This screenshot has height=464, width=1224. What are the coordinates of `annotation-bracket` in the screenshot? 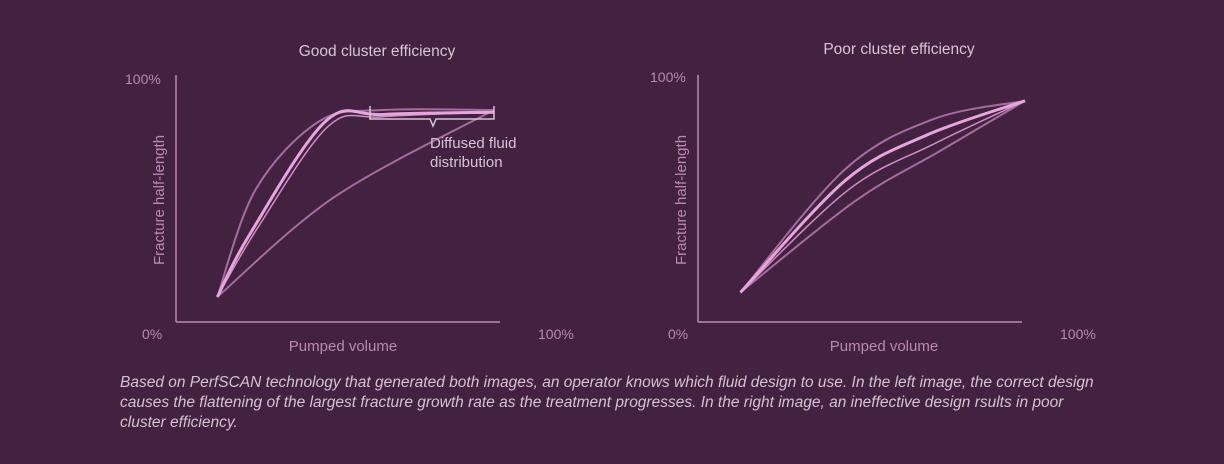 It's located at (432, 117).